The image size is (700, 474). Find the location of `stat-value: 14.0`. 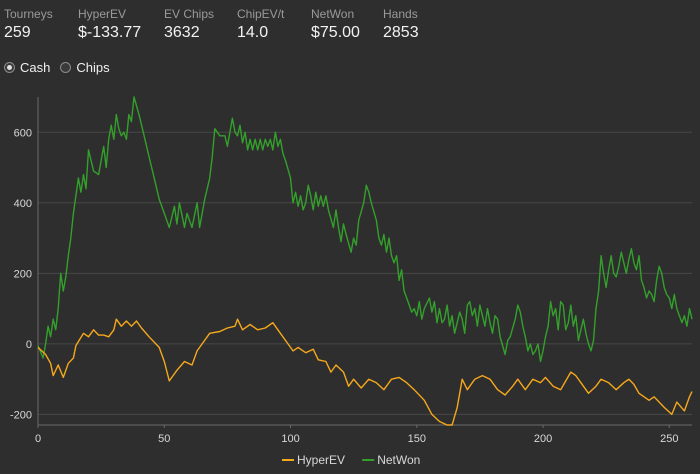

stat-value: 14.0 is located at coordinates (253, 32).